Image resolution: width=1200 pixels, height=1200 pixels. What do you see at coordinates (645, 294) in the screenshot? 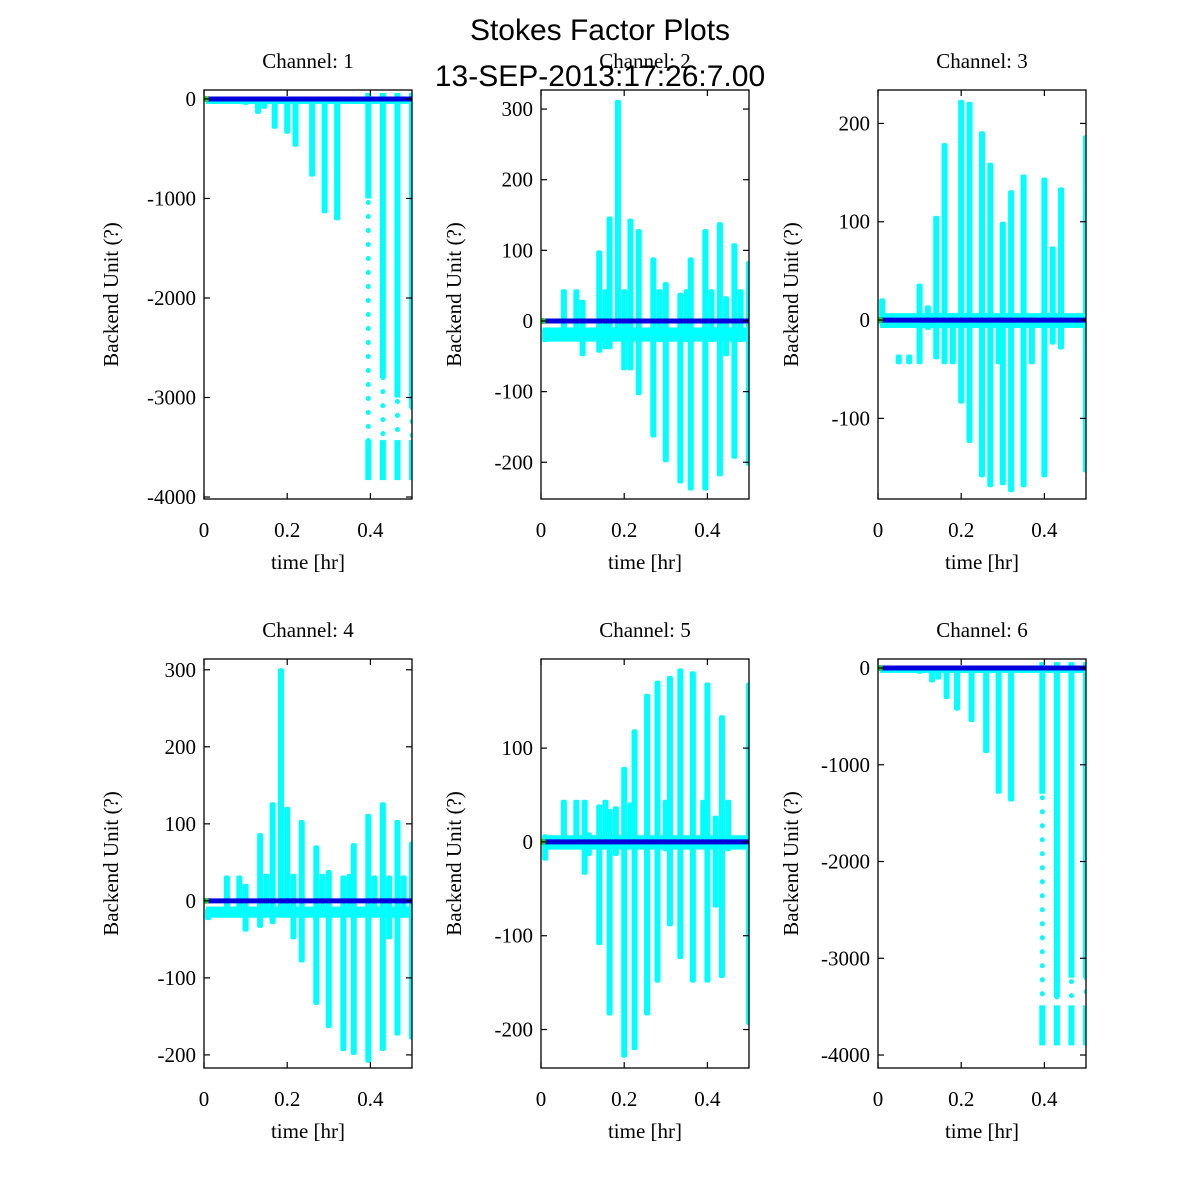
I see `axes-frame` at bounding box center [645, 294].